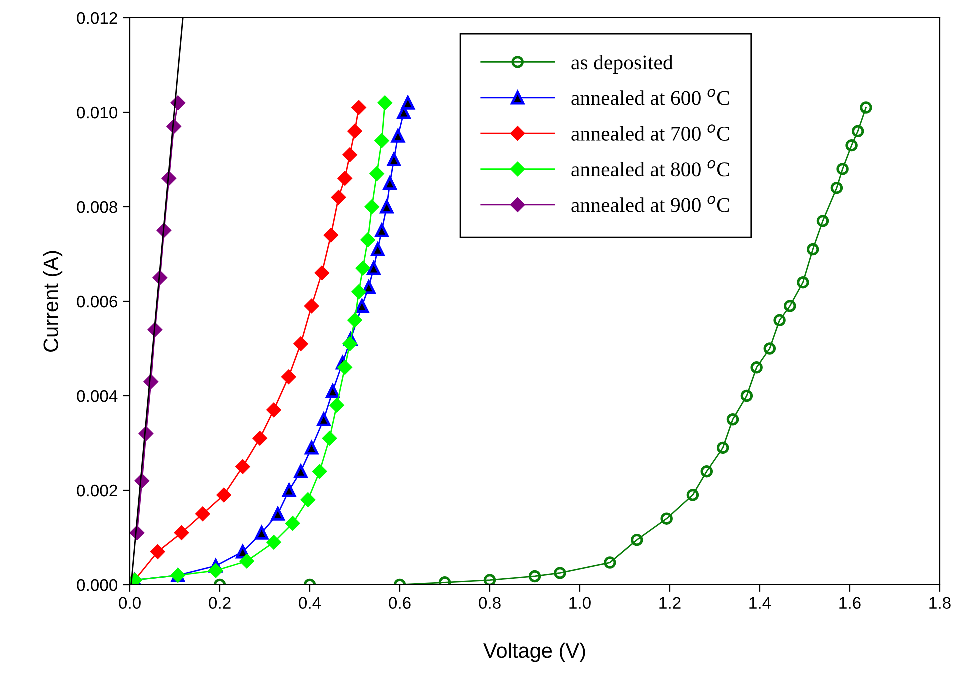  What do you see at coordinates (940, 603) in the screenshot?
I see `x-tick-label: 1.8` at bounding box center [940, 603].